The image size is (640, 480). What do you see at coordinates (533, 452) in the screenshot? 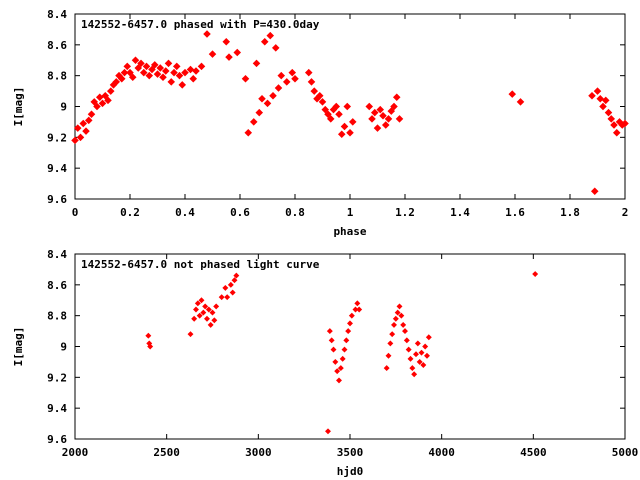
I see `chart-1-xtick-label: 4500` at bounding box center [533, 452].